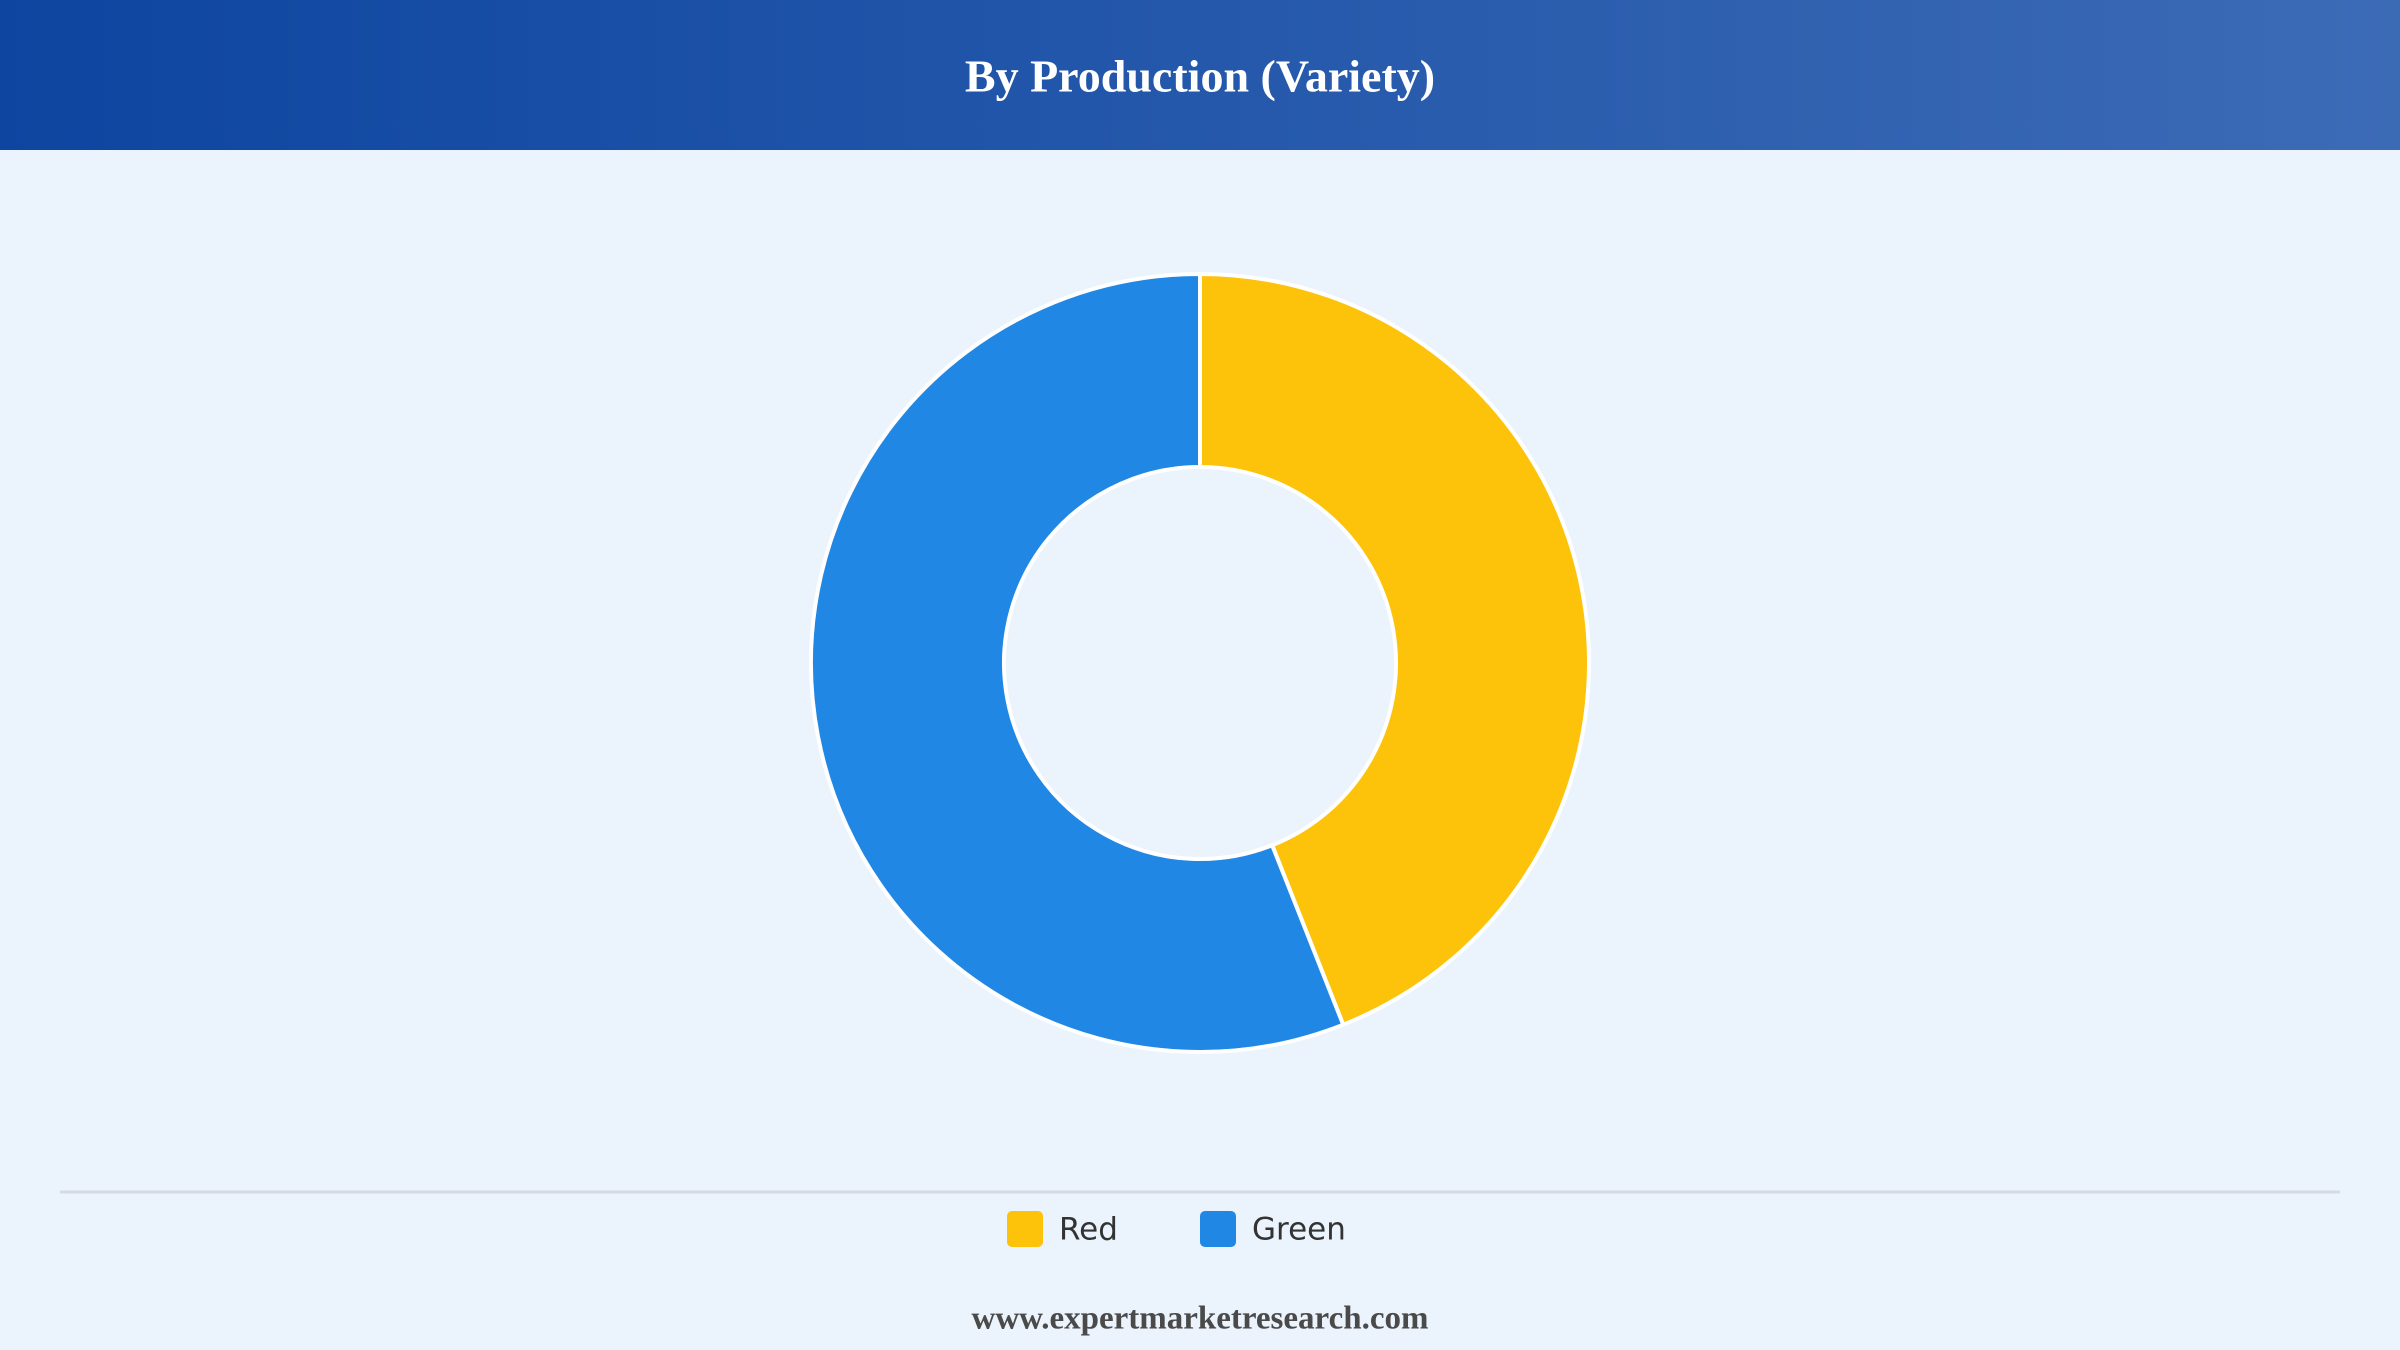  I want to click on legend-label: Green, so click(1299, 1230).